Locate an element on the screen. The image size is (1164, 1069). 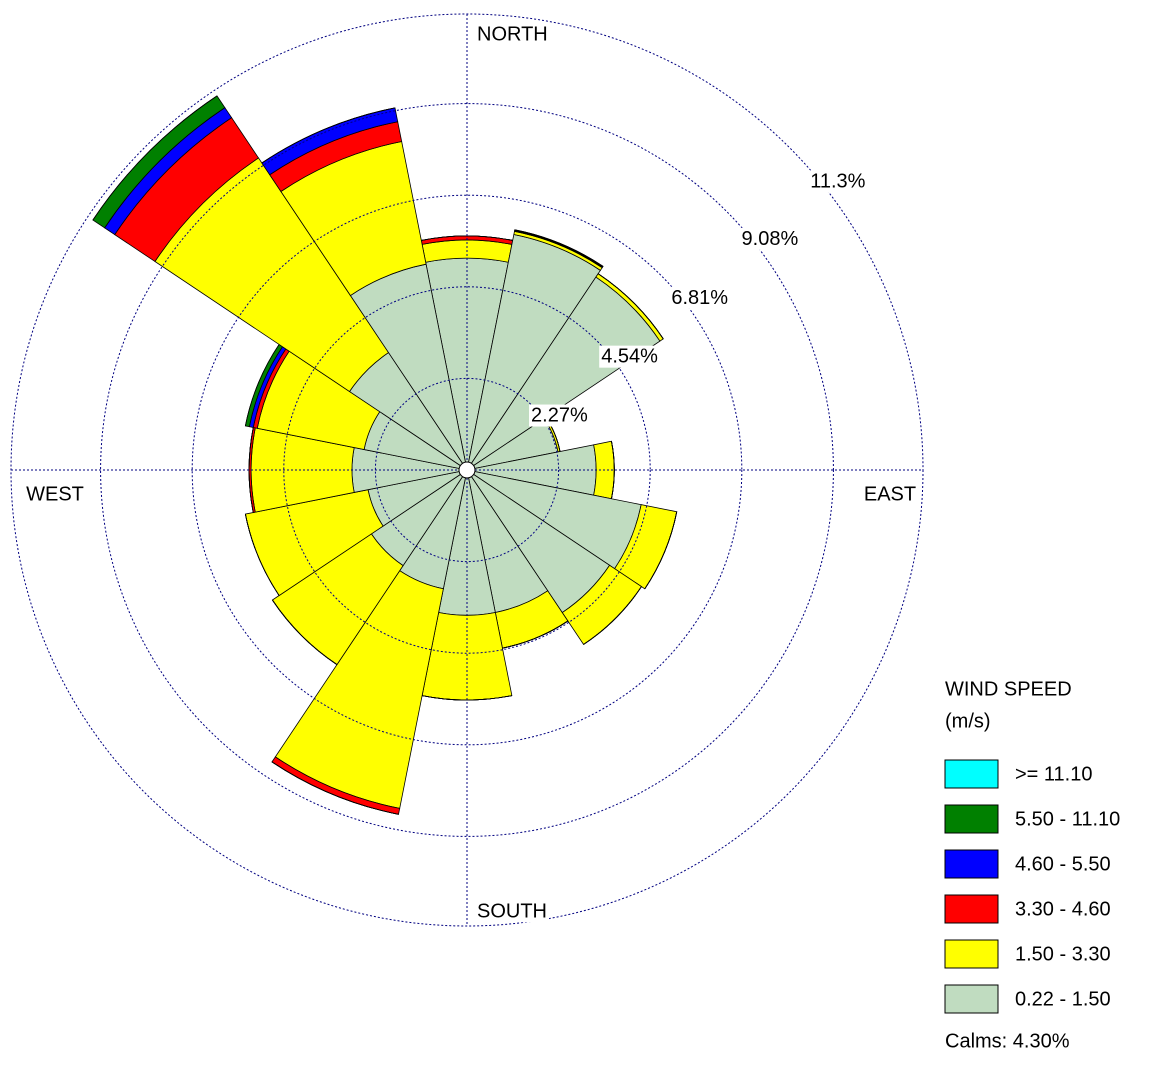
legend-label: 3.30 - 4.60 is located at coordinates (1063, 909).